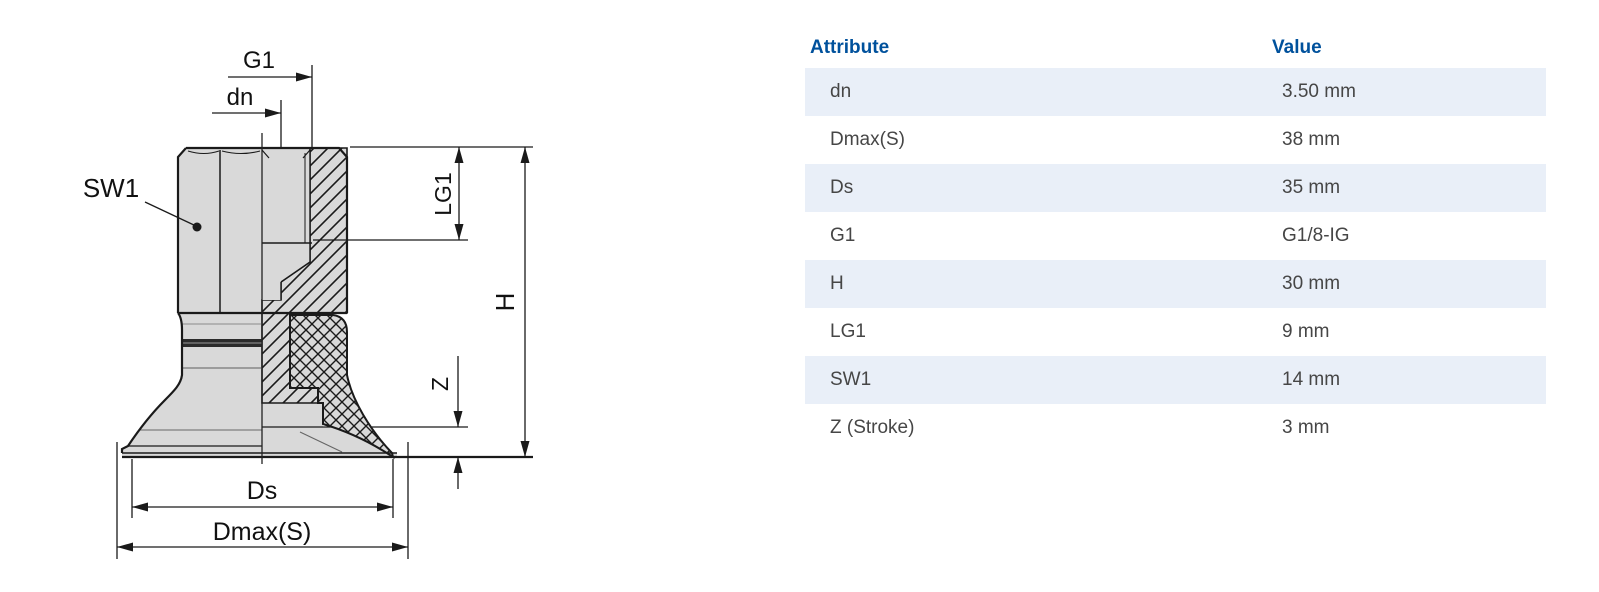  Describe the element at coordinates (440, 384) in the screenshot. I see `dim-label-z: Z` at that location.